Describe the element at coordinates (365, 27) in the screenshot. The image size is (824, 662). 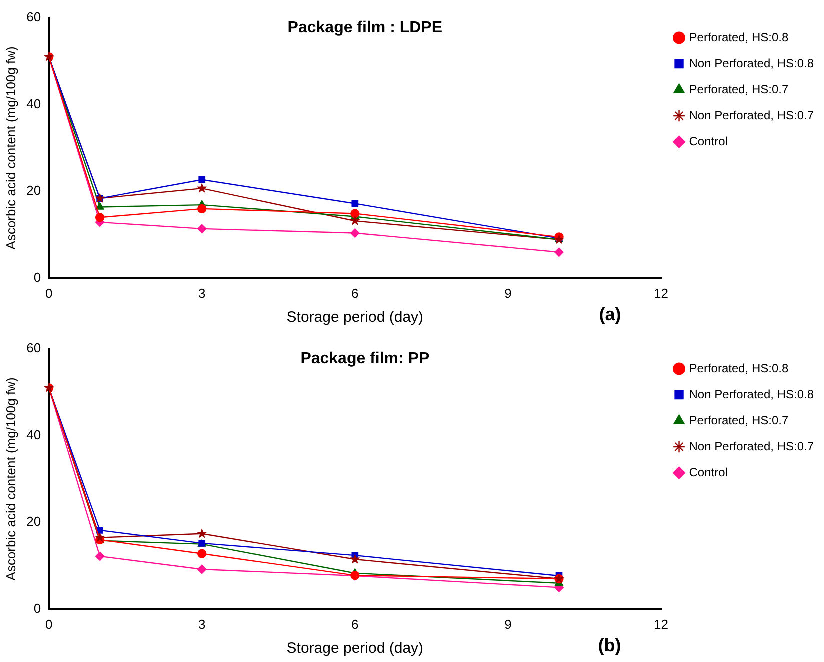
I see `chart-title: Package film : LDPE` at that location.